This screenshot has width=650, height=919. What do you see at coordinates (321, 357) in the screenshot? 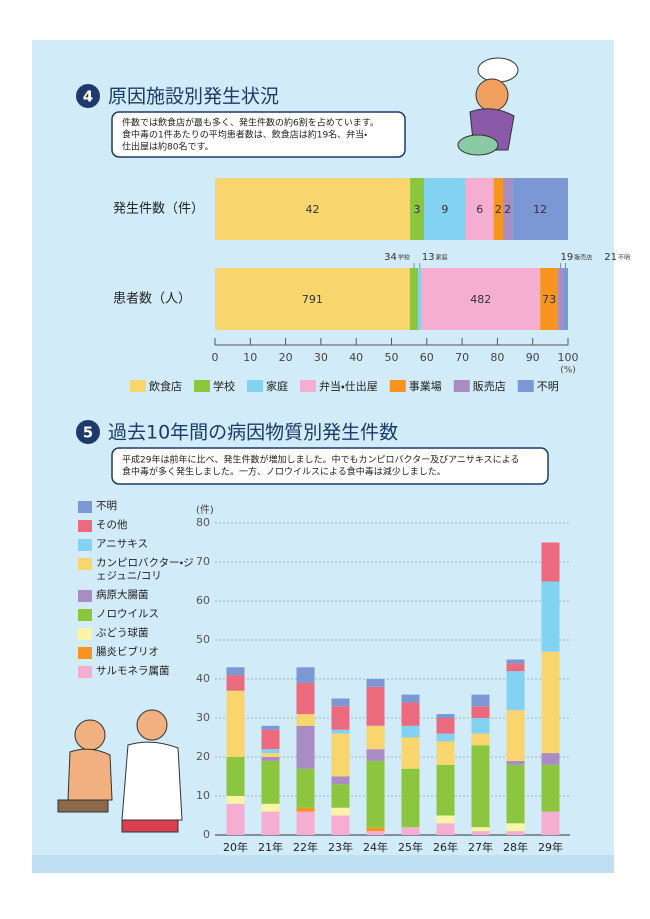
I see `x-tick-label: 30` at bounding box center [321, 357].